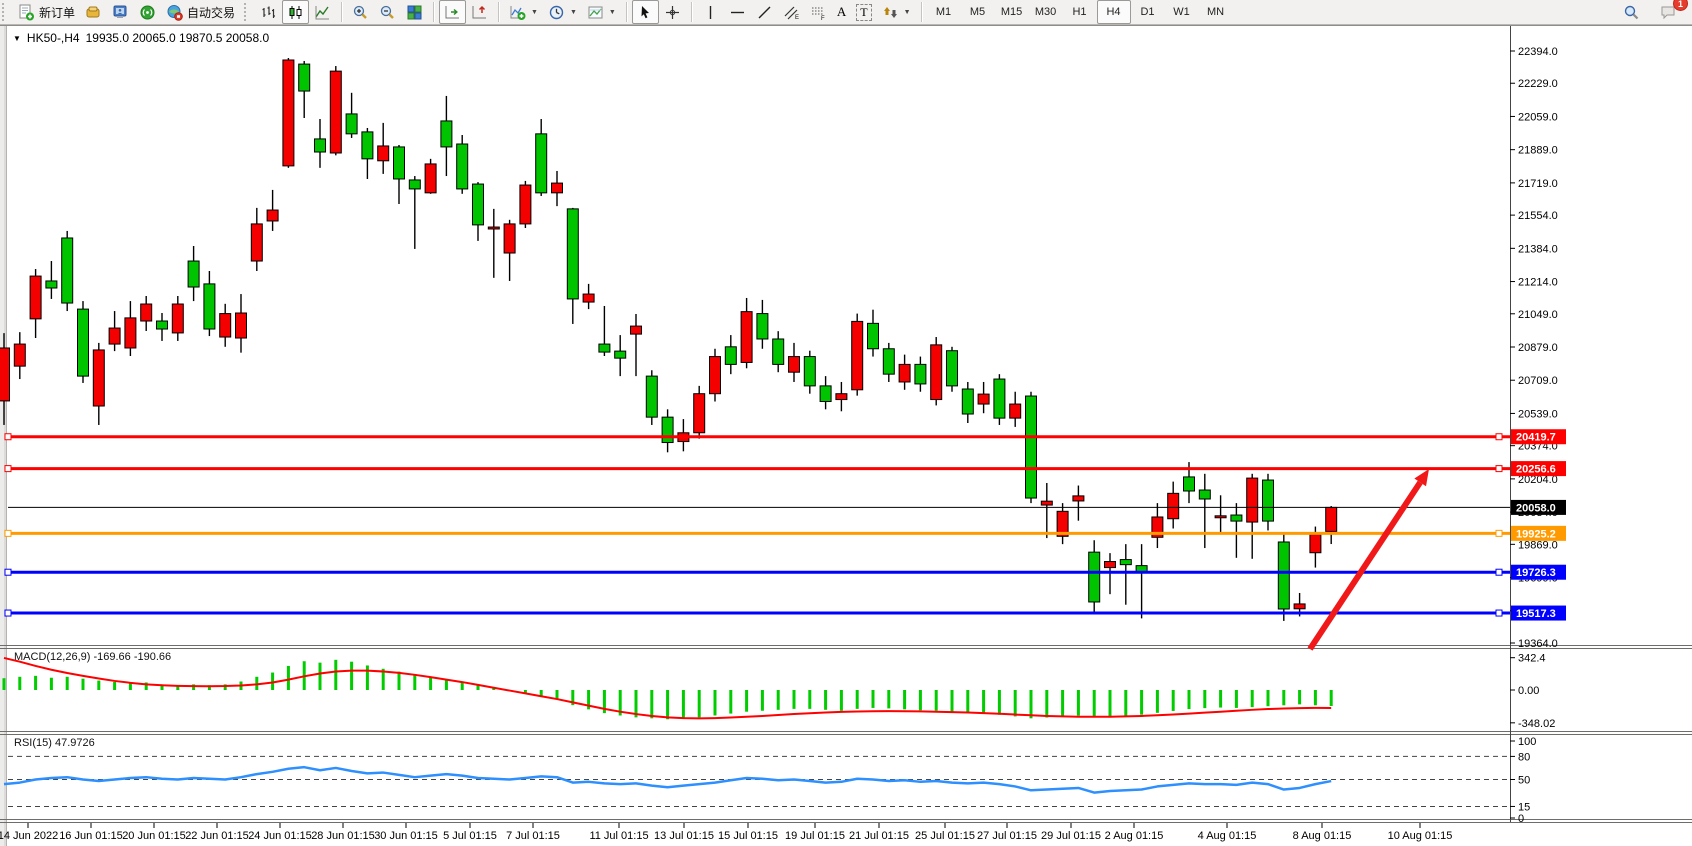 The width and height of the screenshot is (1692, 846). Describe the element at coordinates (1538, 348) in the screenshot. I see `svg-text: 20879.0` at that location.